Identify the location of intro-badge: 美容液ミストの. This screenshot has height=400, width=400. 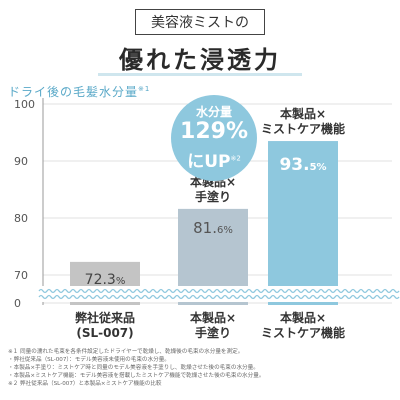
(200, 22).